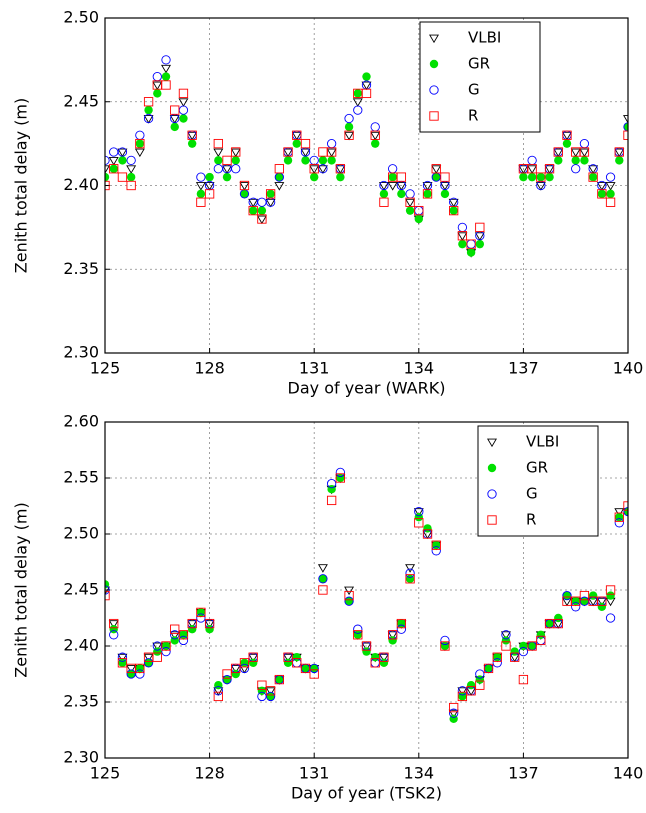 This screenshot has height=813, width=646. Describe the element at coordinates (474, 90) in the screenshot. I see `legend-label: G` at that location.